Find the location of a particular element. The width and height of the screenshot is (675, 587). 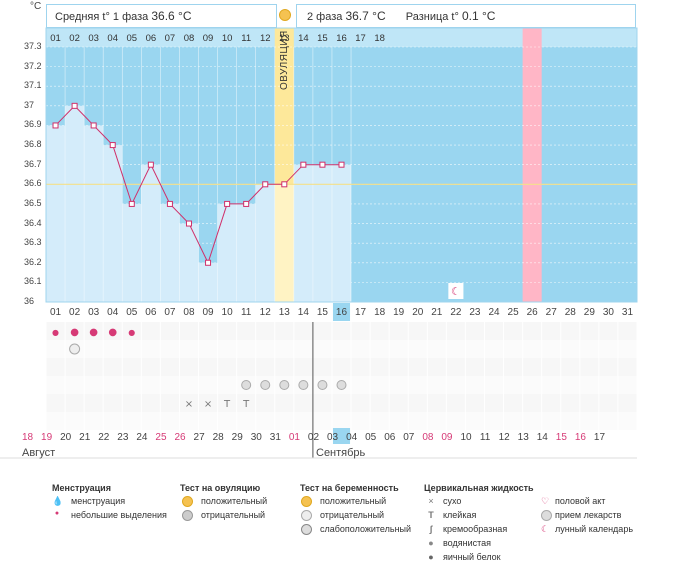

calendar-date: 25 is located at coordinates (161, 437).